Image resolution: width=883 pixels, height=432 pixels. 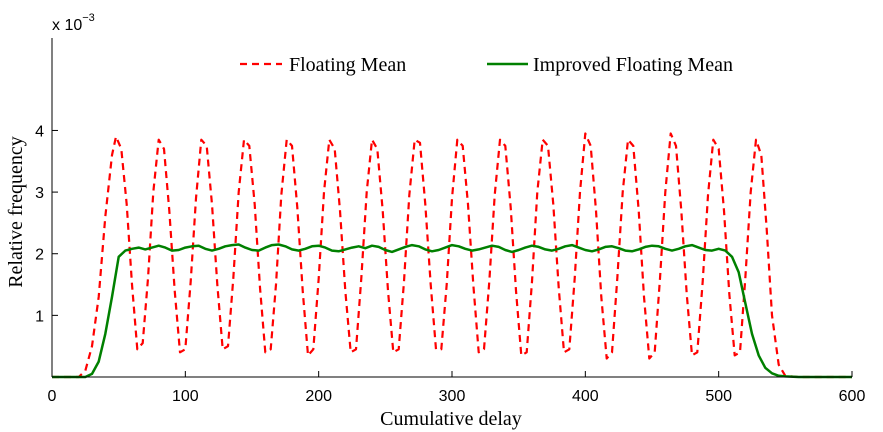 I want to click on y-multiplier: x 10−3, so click(x=73, y=23).